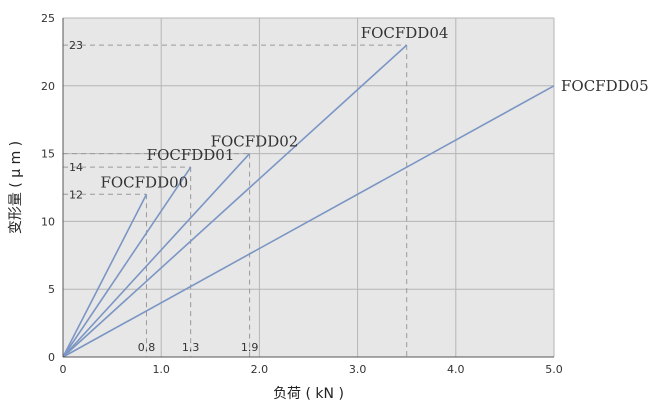  Describe the element at coordinates (76, 194) in the screenshot. I see `guide-y-value-label: 12` at that location.